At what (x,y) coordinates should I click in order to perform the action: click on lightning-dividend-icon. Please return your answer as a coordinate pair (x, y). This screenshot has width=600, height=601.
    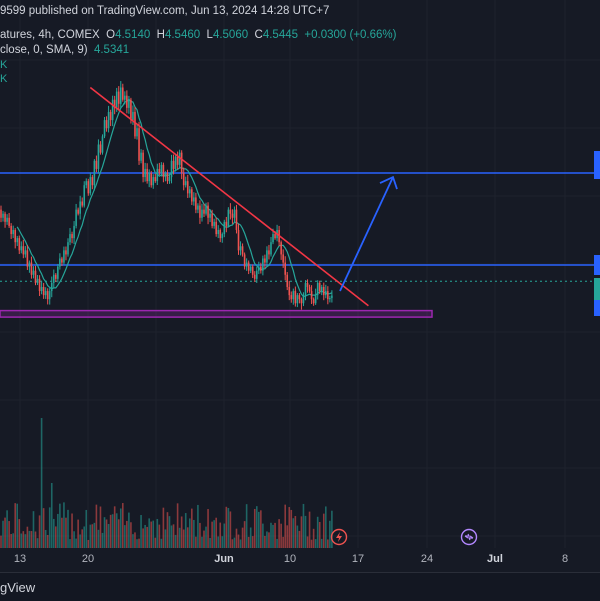
    Looking at the image, I should click on (339, 537).